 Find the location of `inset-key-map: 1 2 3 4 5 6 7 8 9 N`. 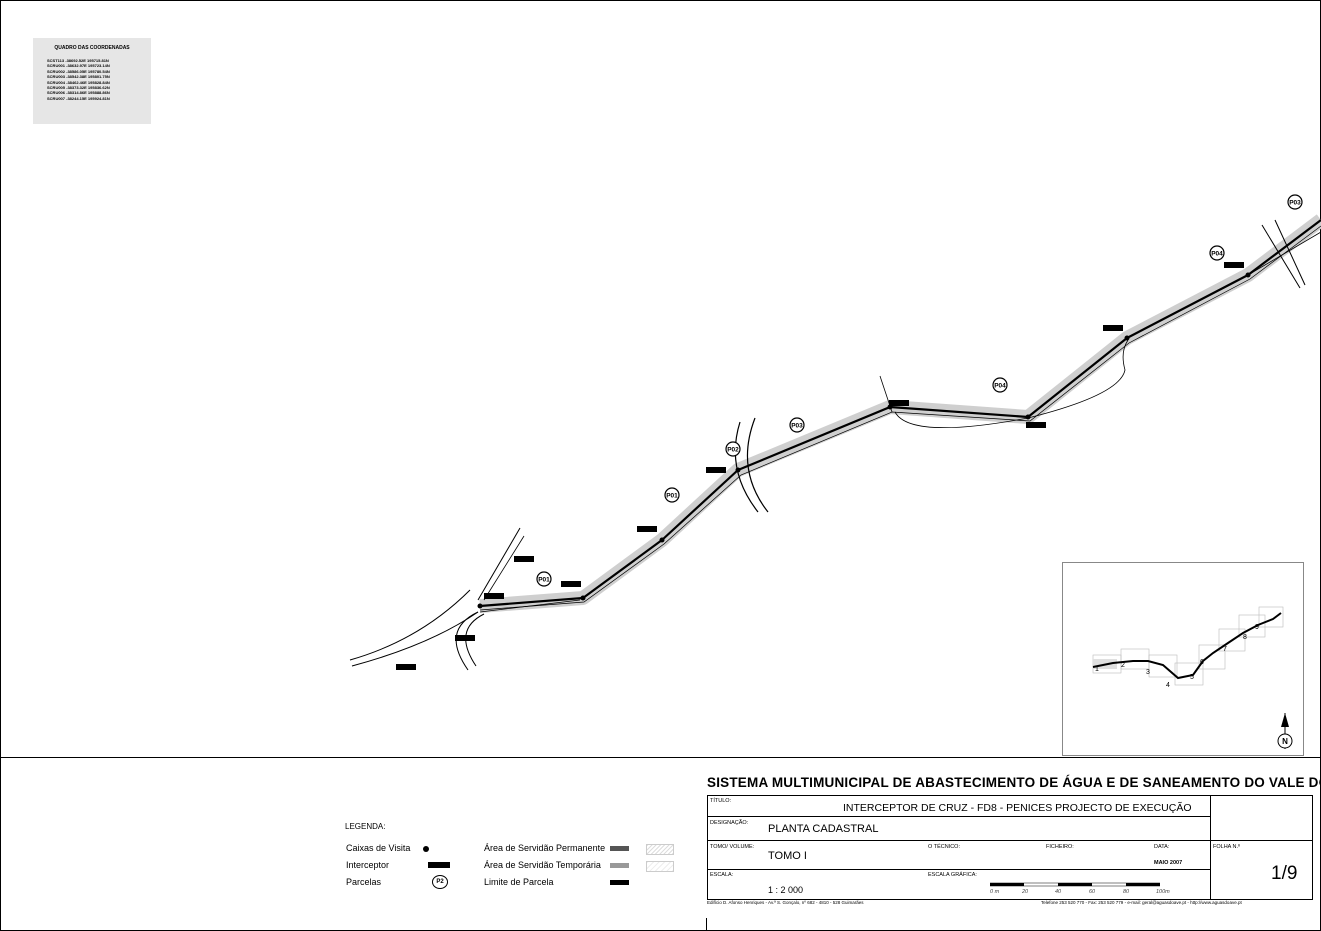

inset-key-map: 1 2 3 4 5 6 7 8 9 N is located at coordinates (1183, 659).